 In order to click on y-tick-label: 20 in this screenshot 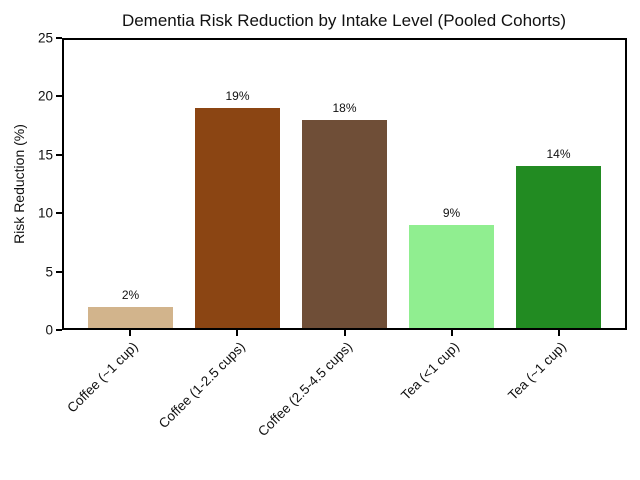, I will do `click(45, 96)`.